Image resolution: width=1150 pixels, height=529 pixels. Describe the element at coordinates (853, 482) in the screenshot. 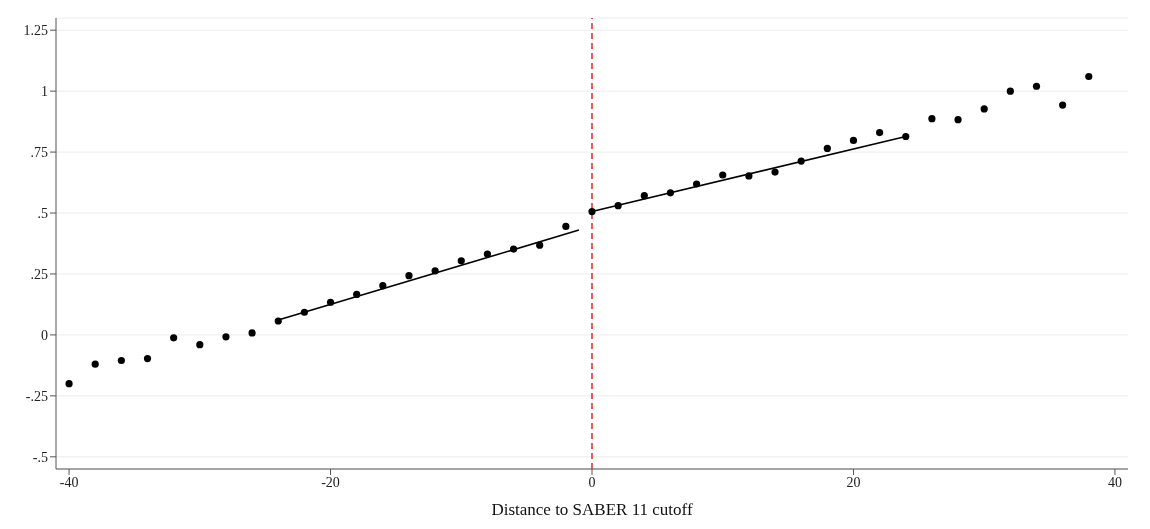

I see `x-tick-label: 20` at that location.